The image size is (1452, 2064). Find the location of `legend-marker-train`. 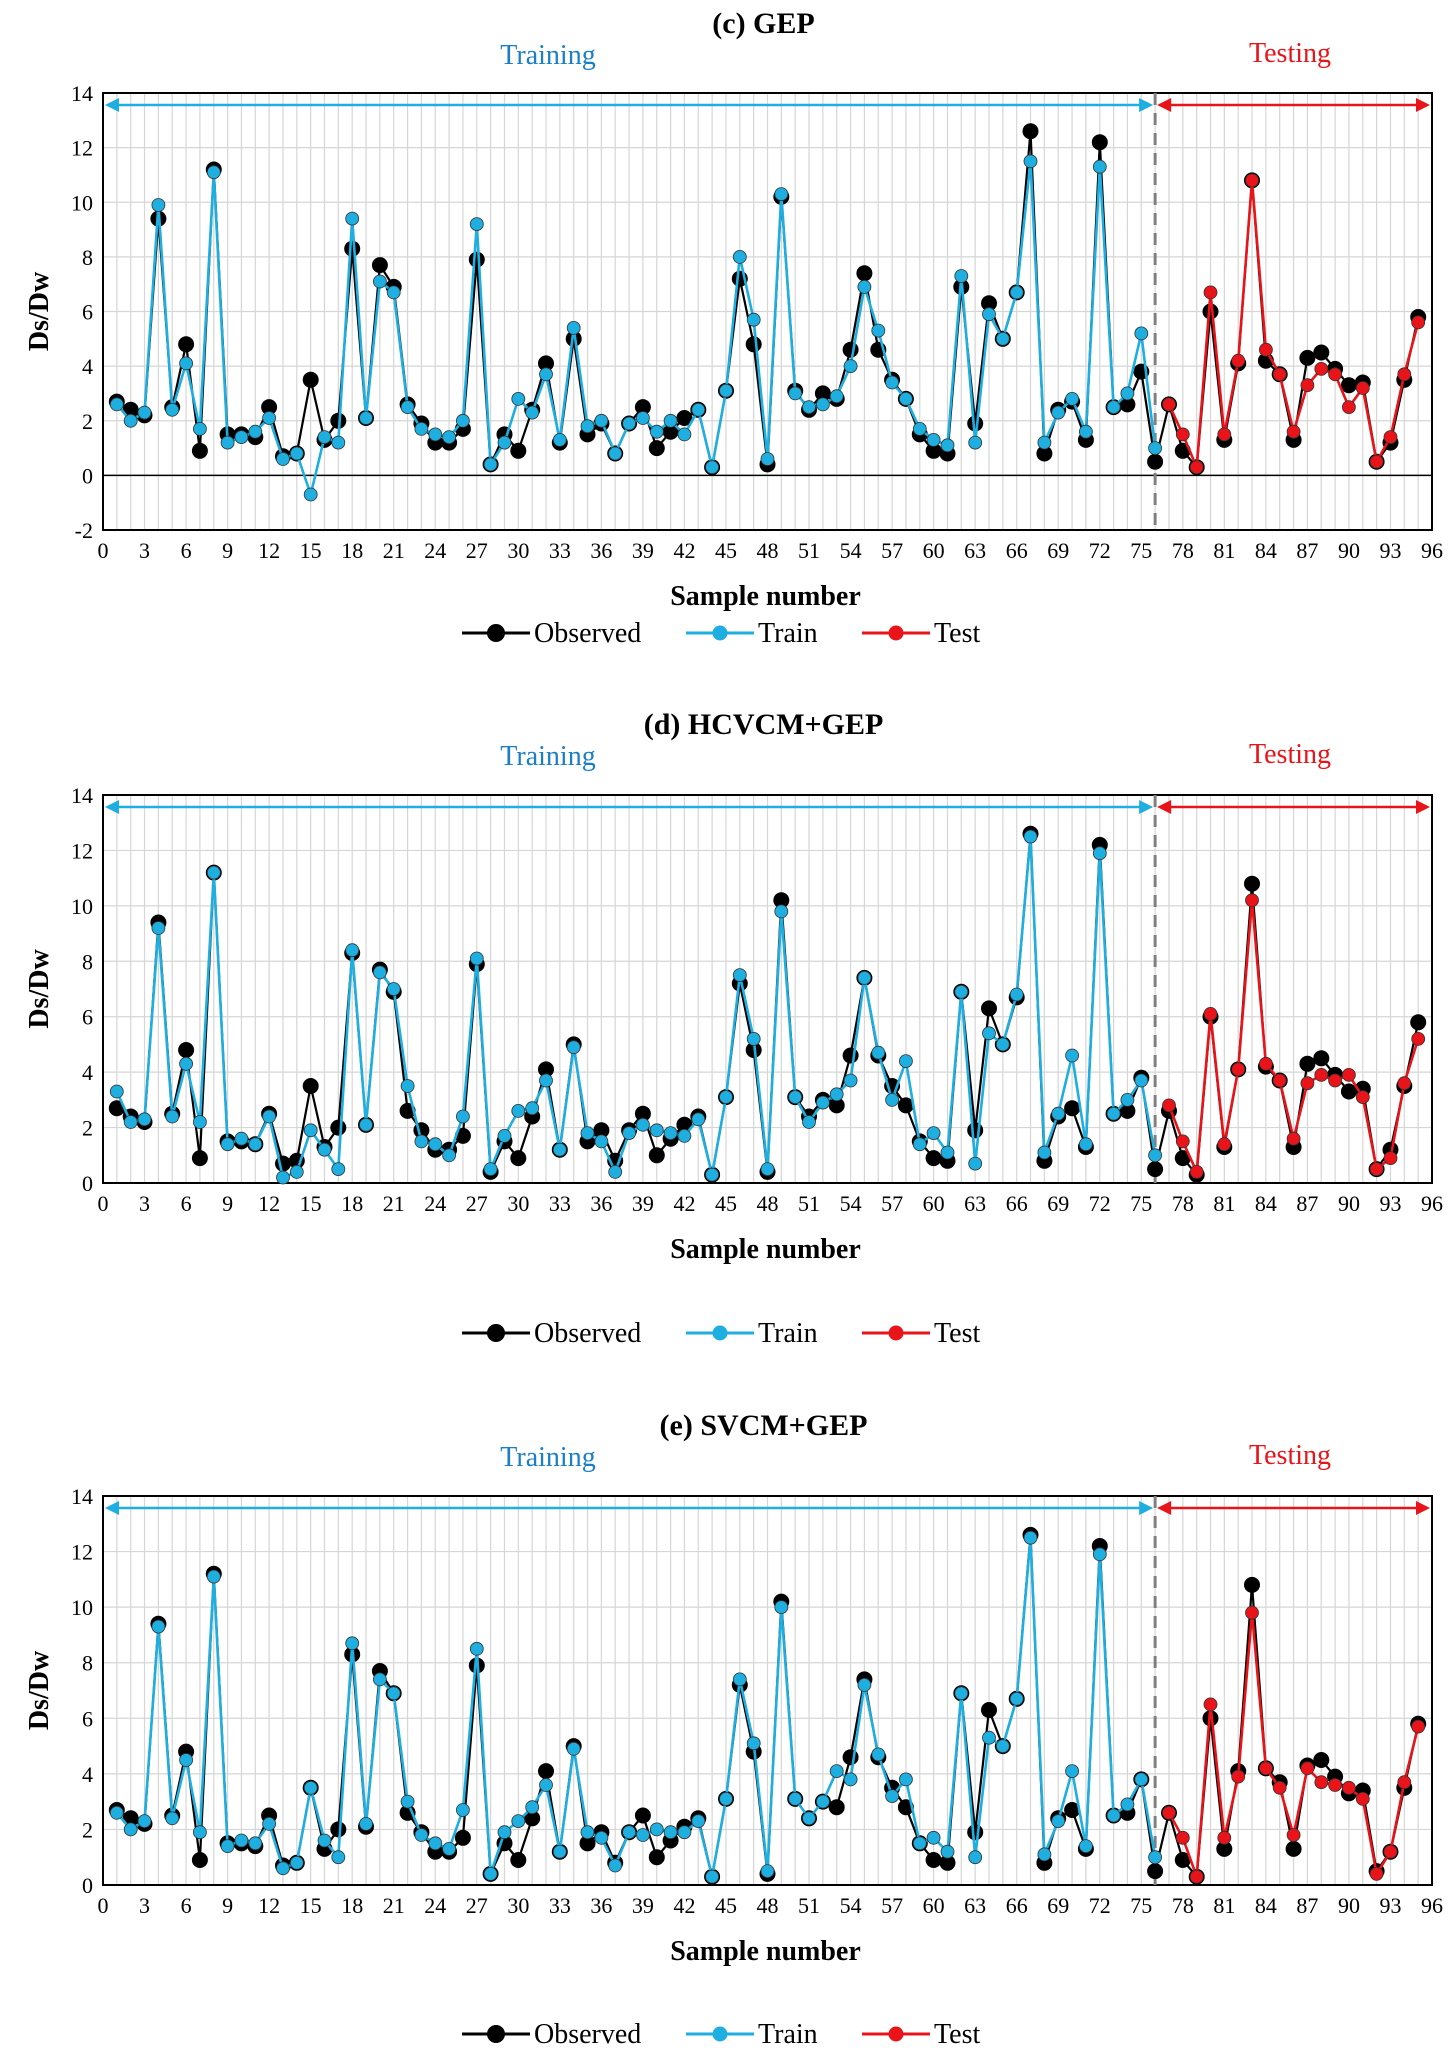

legend-marker-train is located at coordinates (720, 2034).